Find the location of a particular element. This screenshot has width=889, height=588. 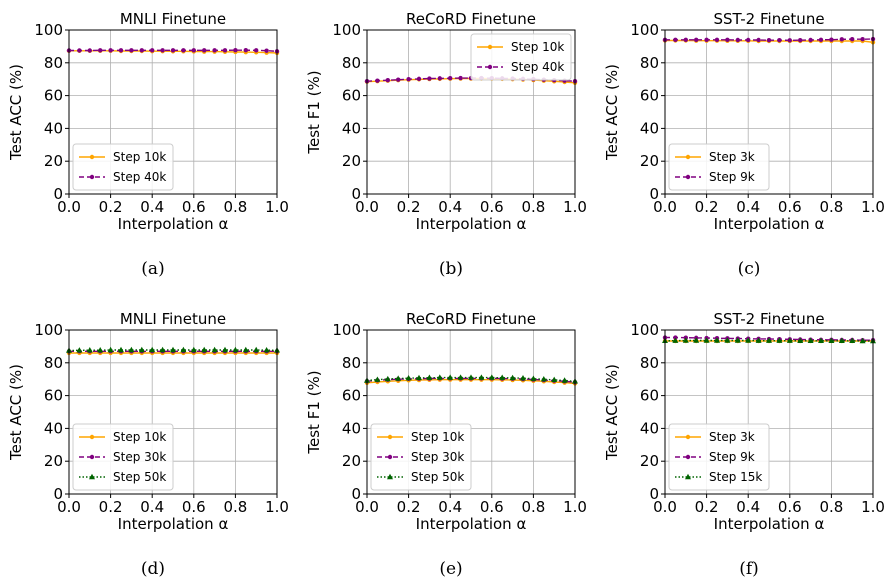

legend-entry: Step 30k is located at coordinates (139, 457).